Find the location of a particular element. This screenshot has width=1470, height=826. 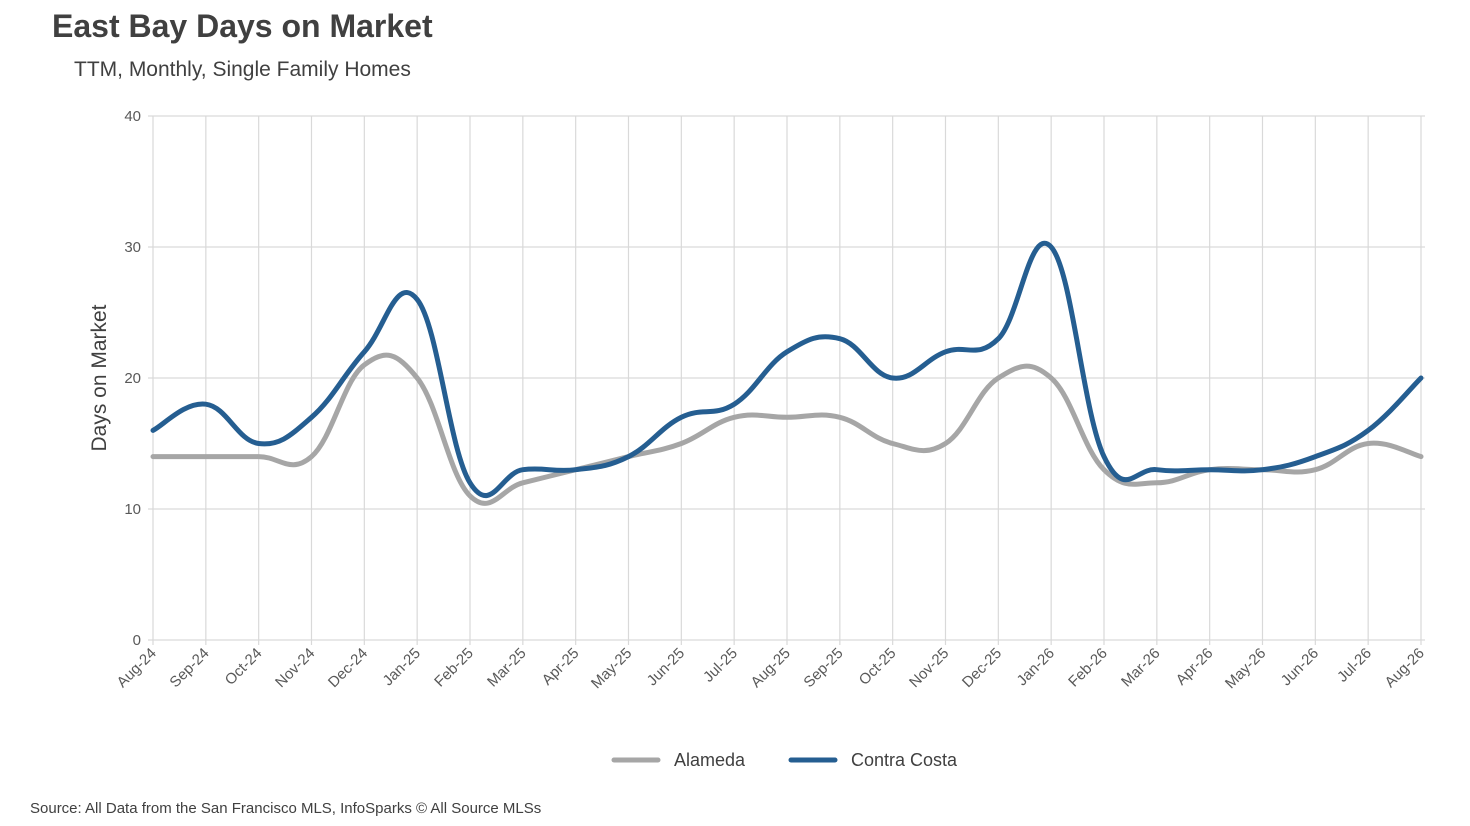

legend: Alameda Contra Costa is located at coordinates (784, 760).